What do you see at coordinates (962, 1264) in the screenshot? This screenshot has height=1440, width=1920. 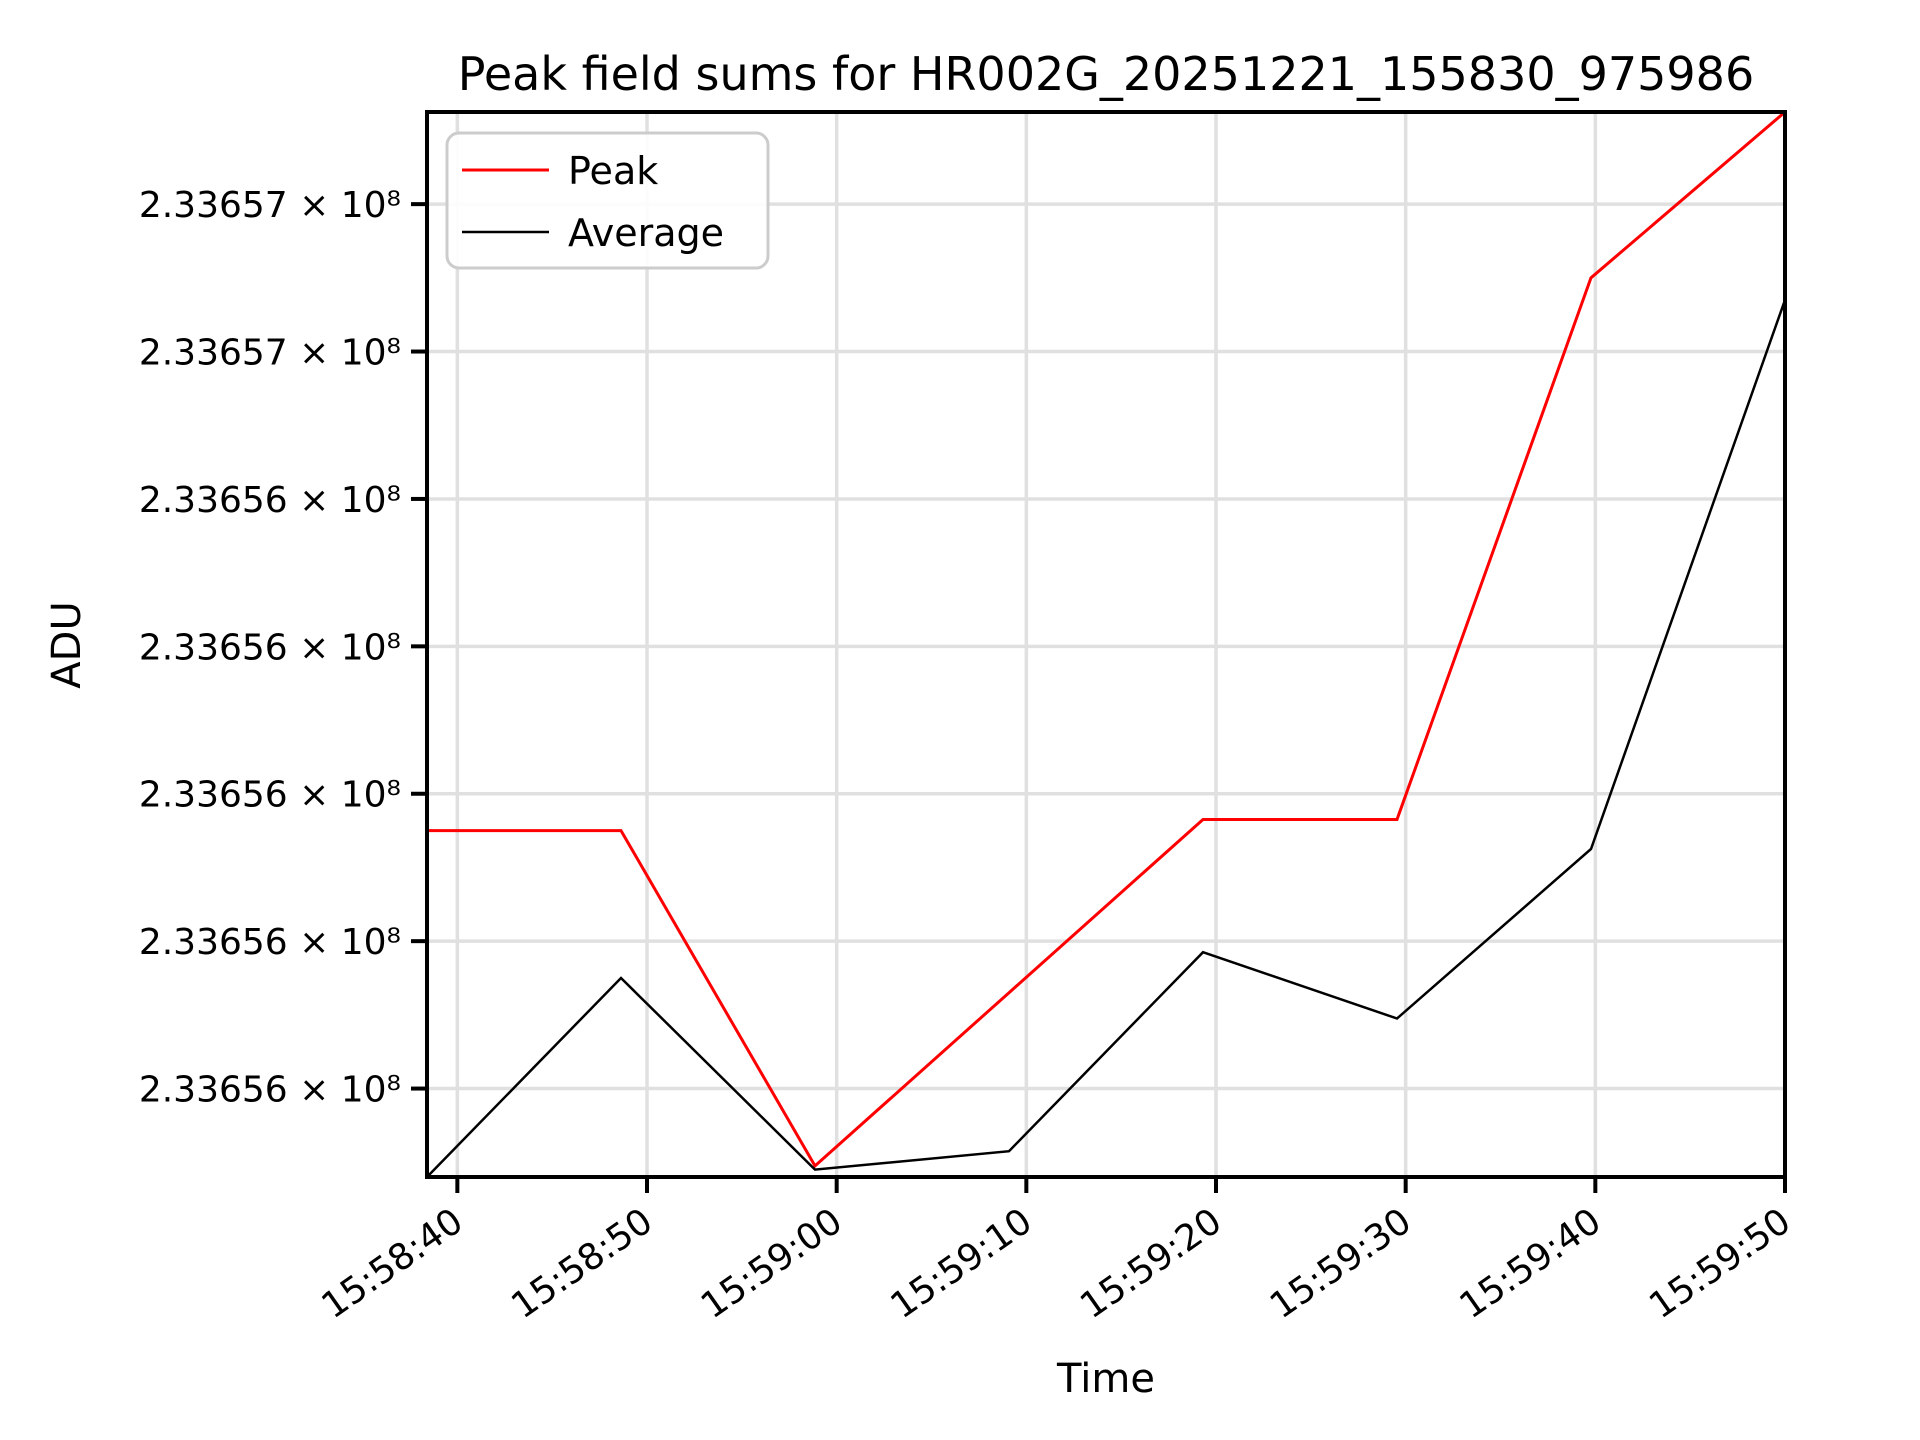 I see `x-tick-label: 15:59:10` at bounding box center [962, 1264].